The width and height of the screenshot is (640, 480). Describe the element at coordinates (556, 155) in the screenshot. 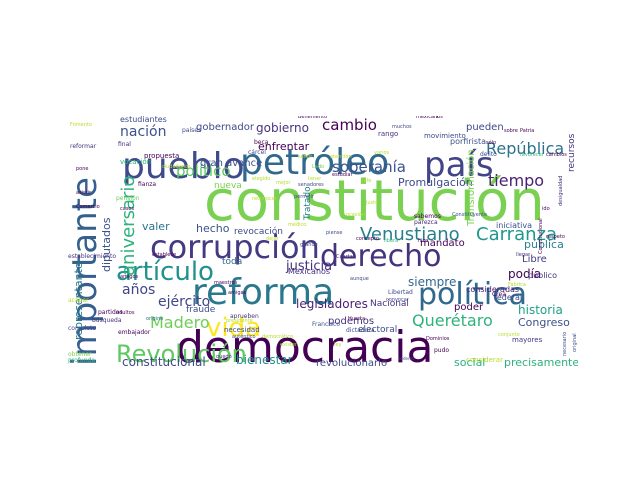

I see `word-146: cambios` at that location.